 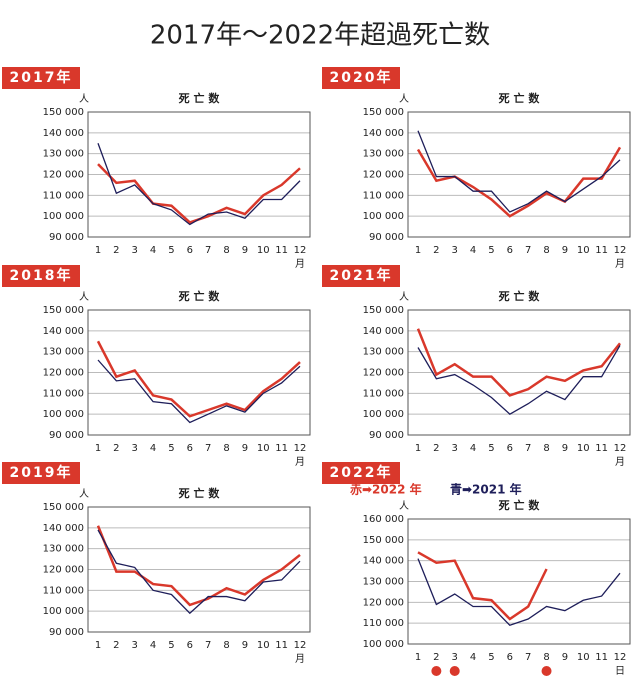 What do you see at coordinates (386, 489) in the screenshot?
I see `legend-entry: 赤➡2022 年` at bounding box center [386, 489].